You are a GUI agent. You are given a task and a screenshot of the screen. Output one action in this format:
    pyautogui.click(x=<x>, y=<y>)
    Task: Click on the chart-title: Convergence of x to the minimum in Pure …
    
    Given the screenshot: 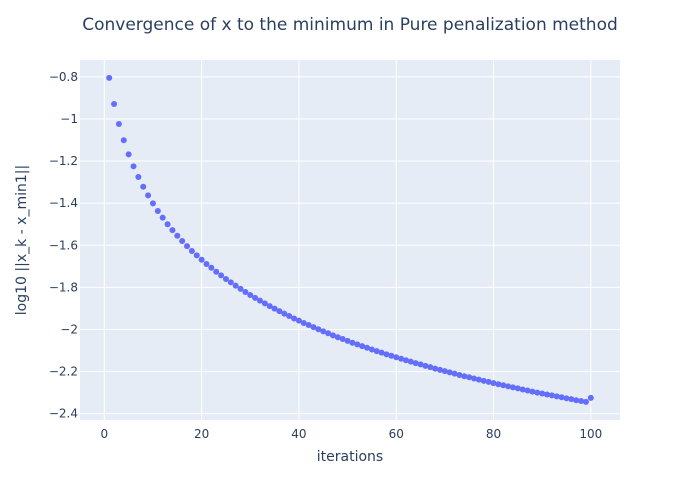 What is the action you would take?
    pyautogui.click(x=350, y=25)
    